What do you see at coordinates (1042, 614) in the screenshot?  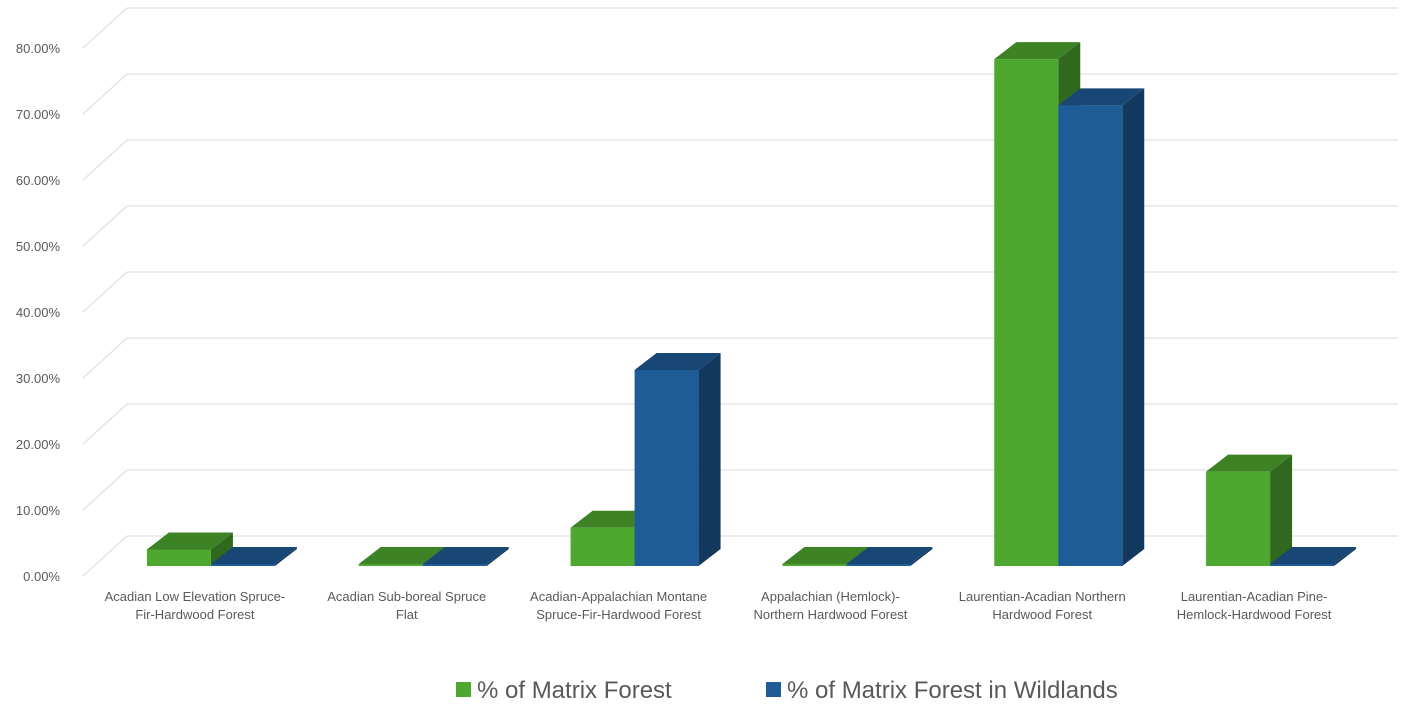 I see `x-category-label: Hardwood Forest` at bounding box center [1042, 614].